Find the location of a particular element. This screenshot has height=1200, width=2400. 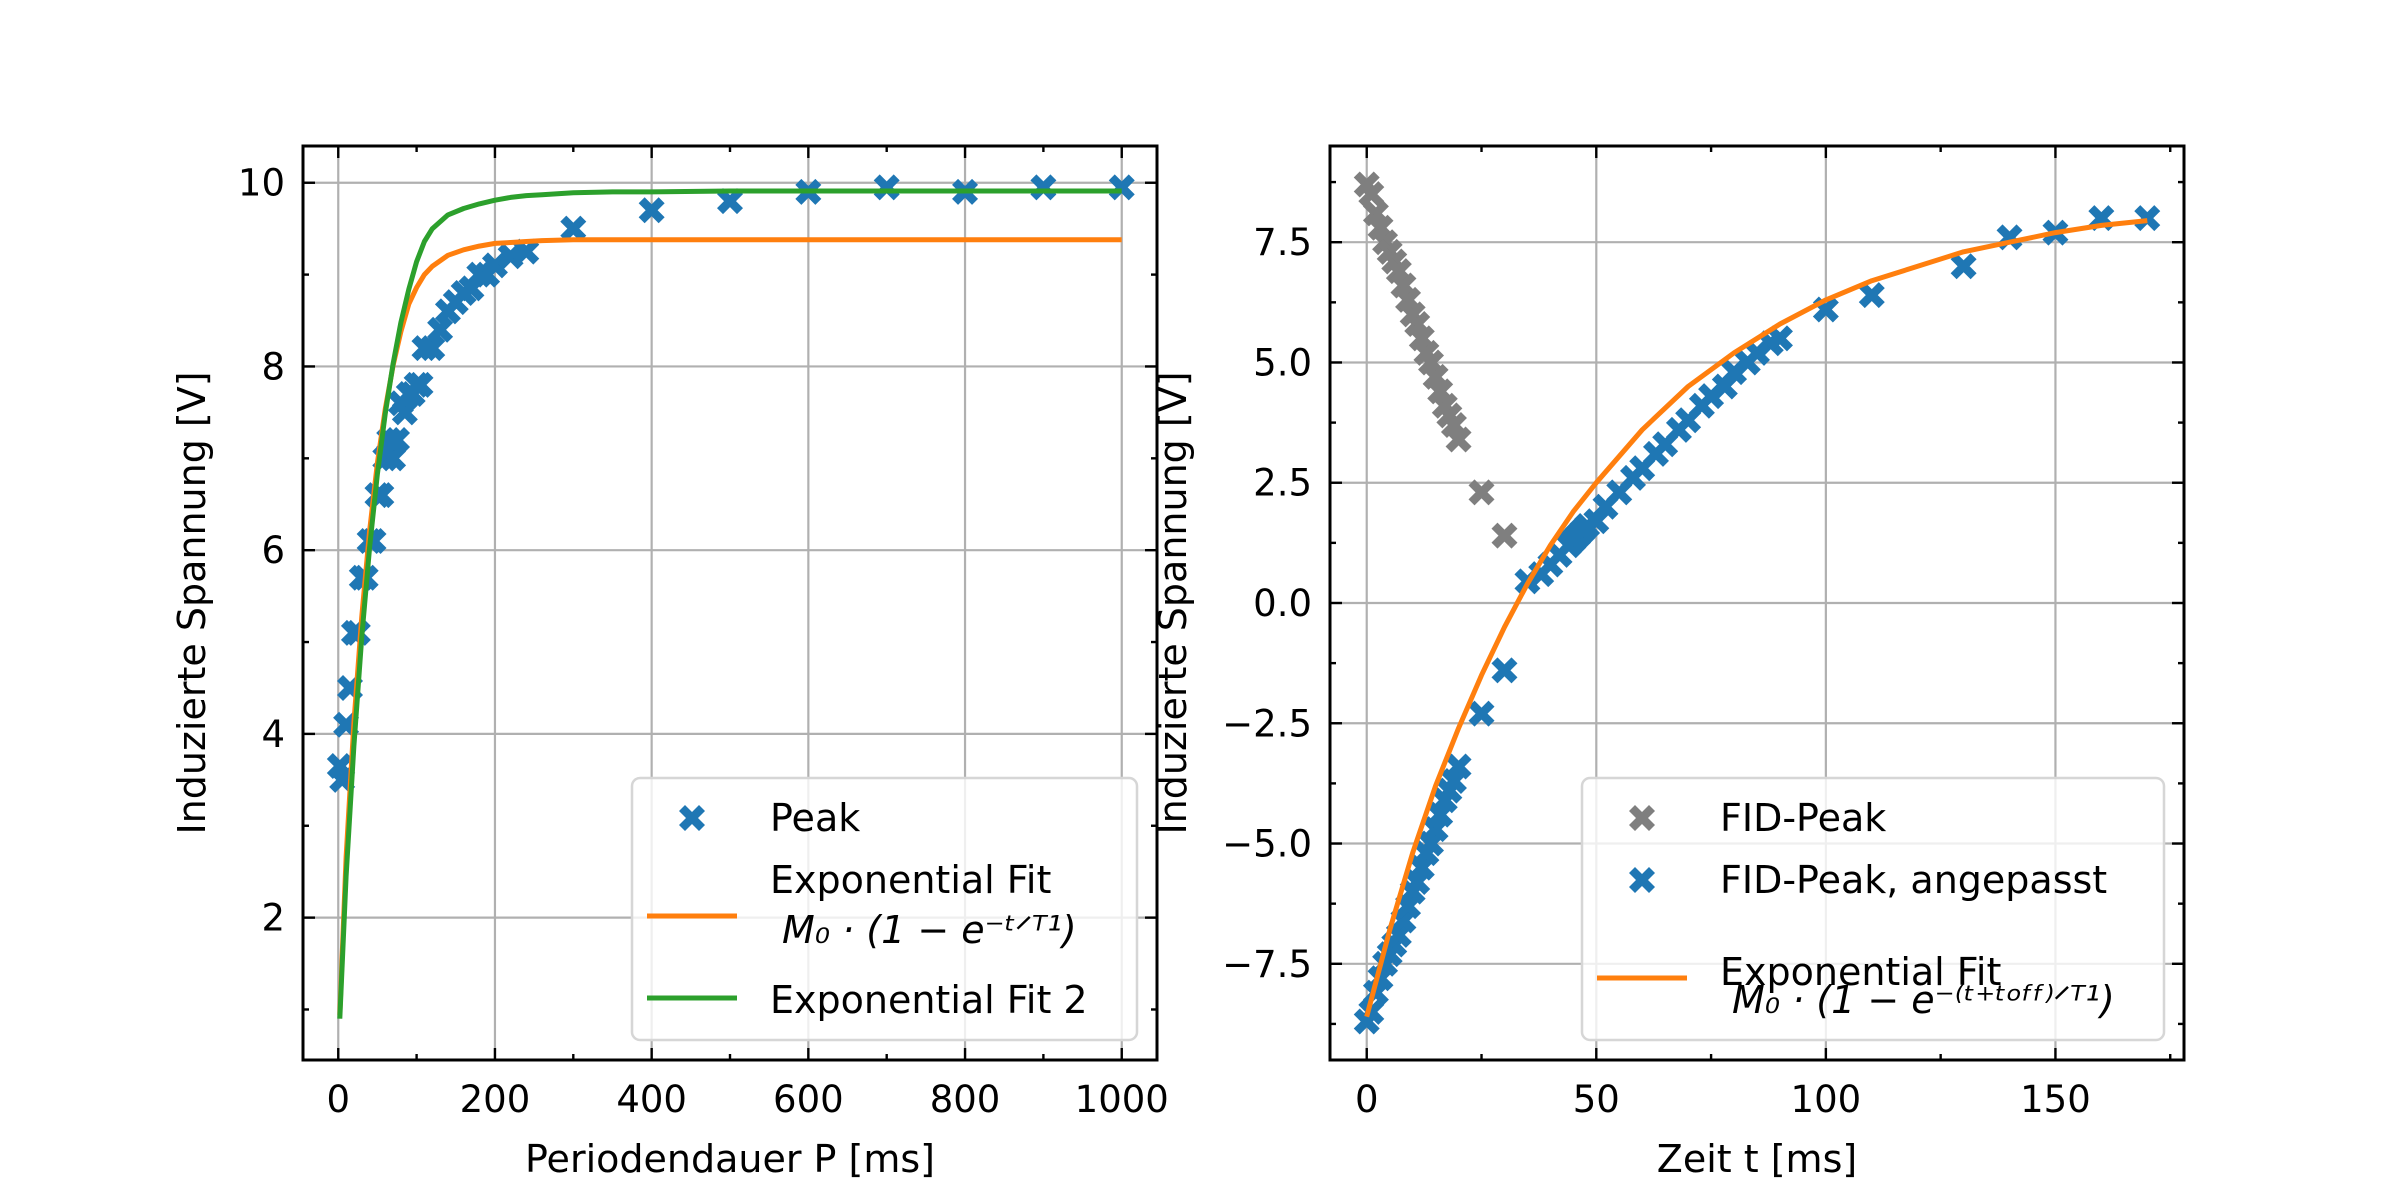

y-tick-label-5: 5.0 is located at coordinates (1282, 362).